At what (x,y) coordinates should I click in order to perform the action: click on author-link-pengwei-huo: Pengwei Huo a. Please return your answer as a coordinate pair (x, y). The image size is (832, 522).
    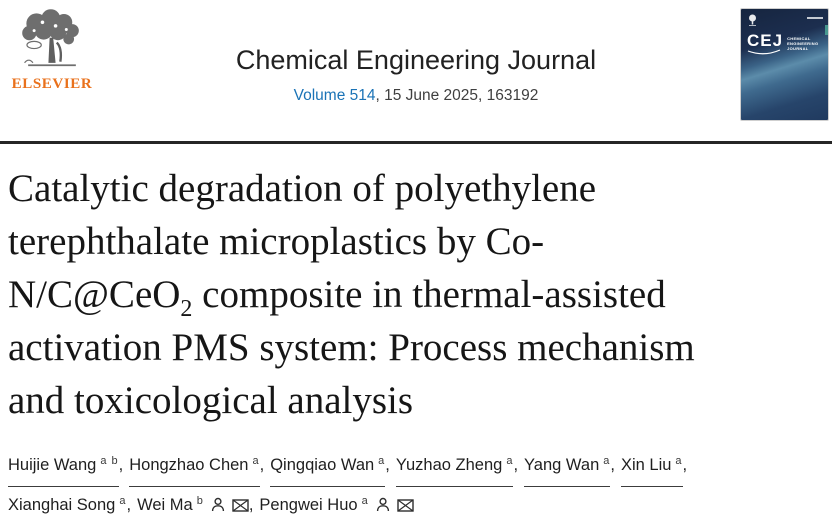
    Looking at the image, I should click on (336, 504).